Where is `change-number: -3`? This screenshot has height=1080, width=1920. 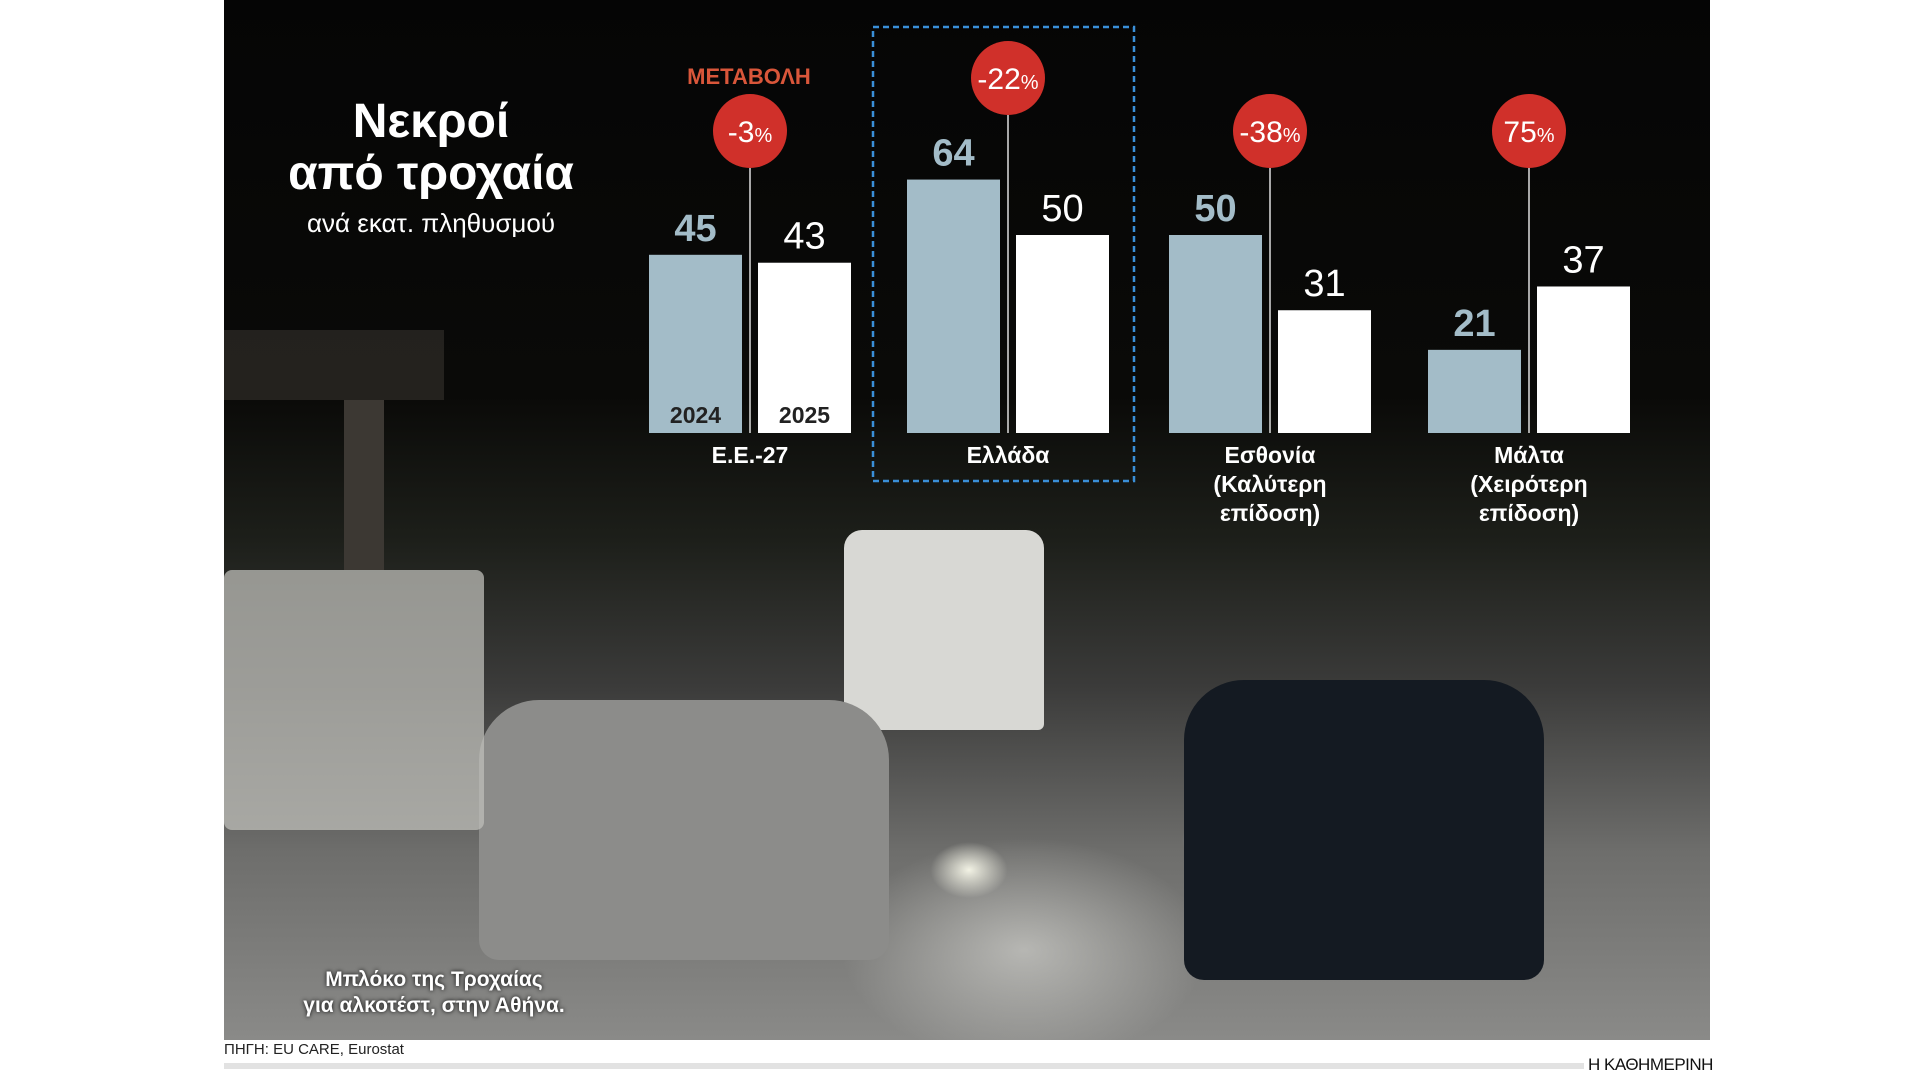 change-number: -3 is located at coordinates (741, 132).